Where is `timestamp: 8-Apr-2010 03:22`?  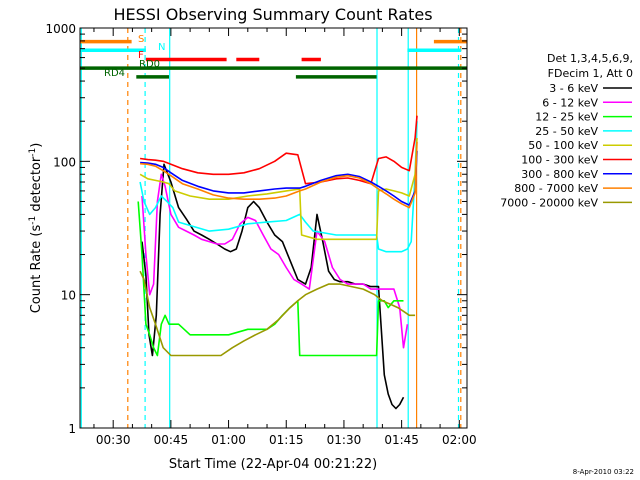
timestamp: 8-Apr-2010 03:22 is located at coordinates (603, 472).